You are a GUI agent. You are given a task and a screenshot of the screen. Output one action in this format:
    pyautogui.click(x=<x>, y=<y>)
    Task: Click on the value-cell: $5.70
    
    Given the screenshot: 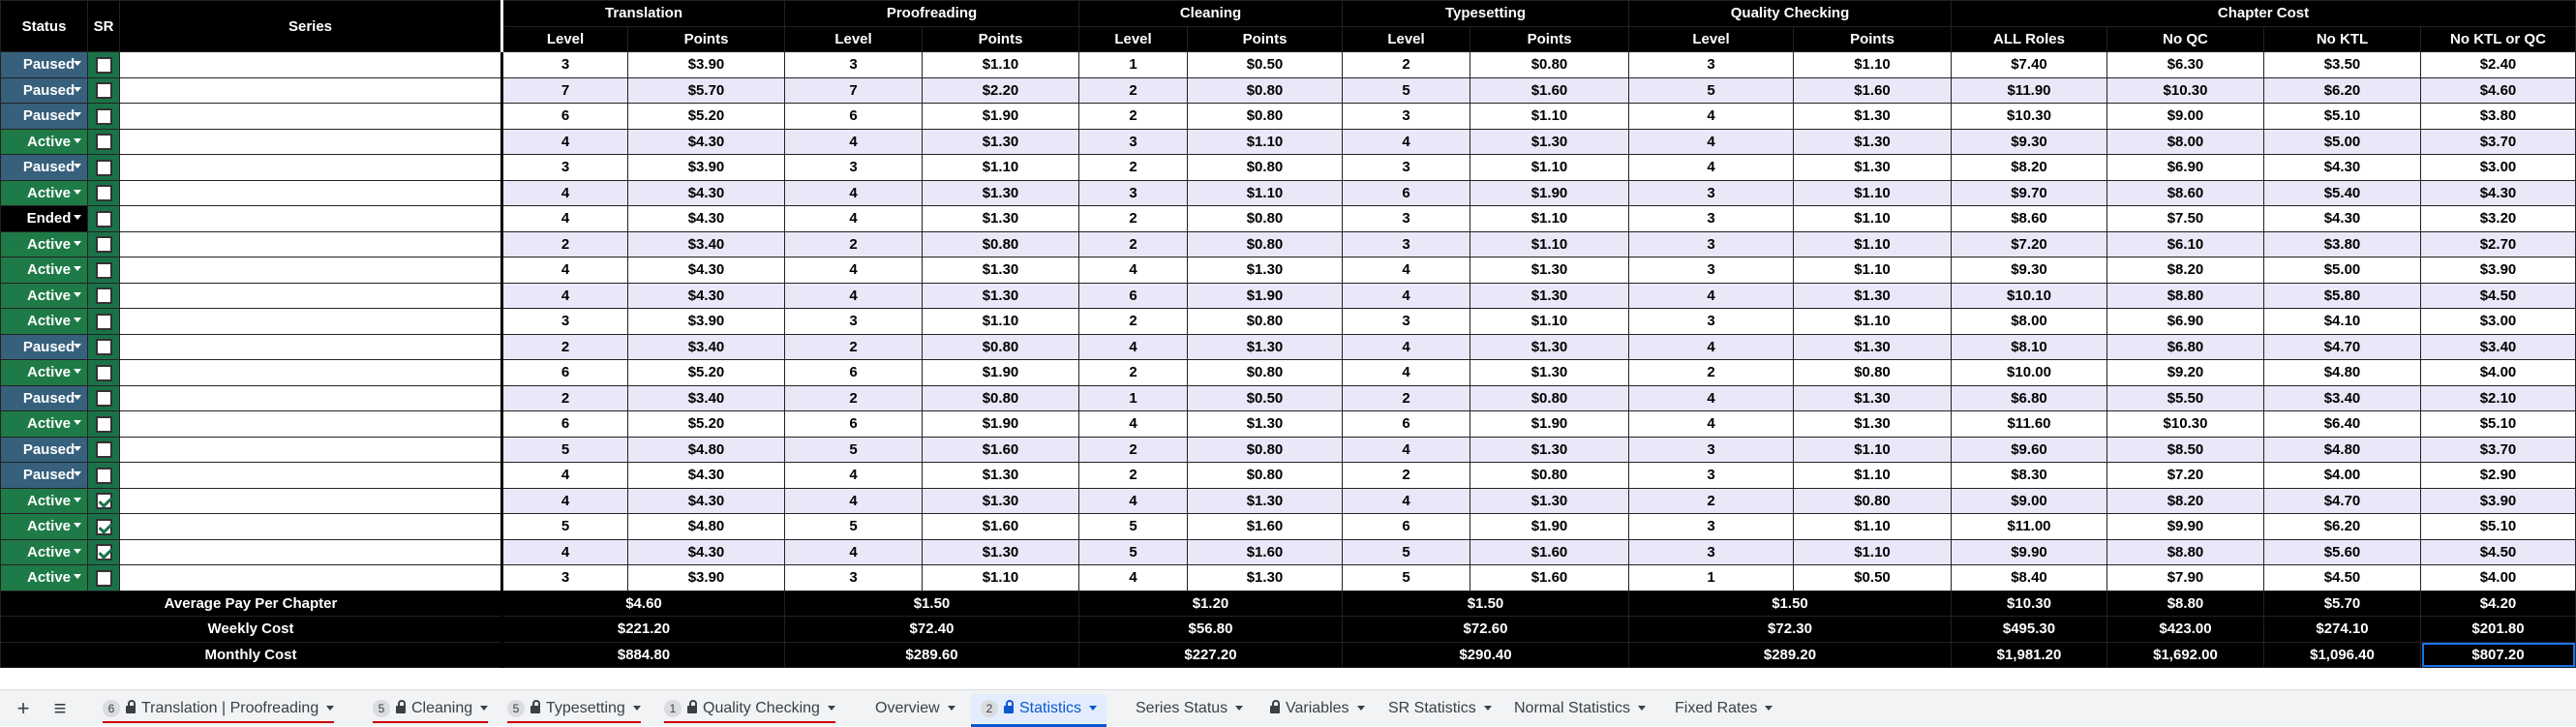 What is the action you would take?
    pyautogui.click(x=706, y=90)
    